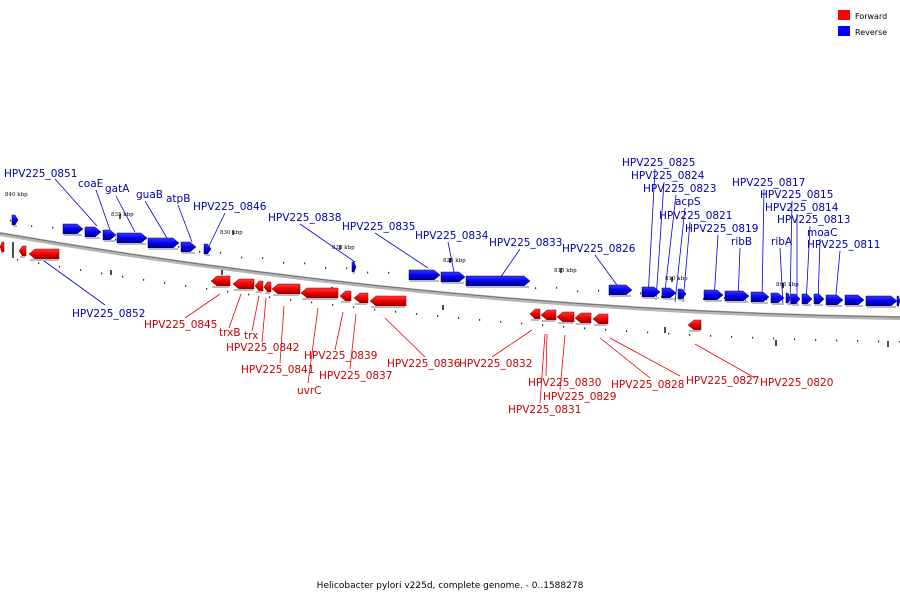  I want to click on gene-label-hpv225-0826: HPV225_0826, so click(599, 249).